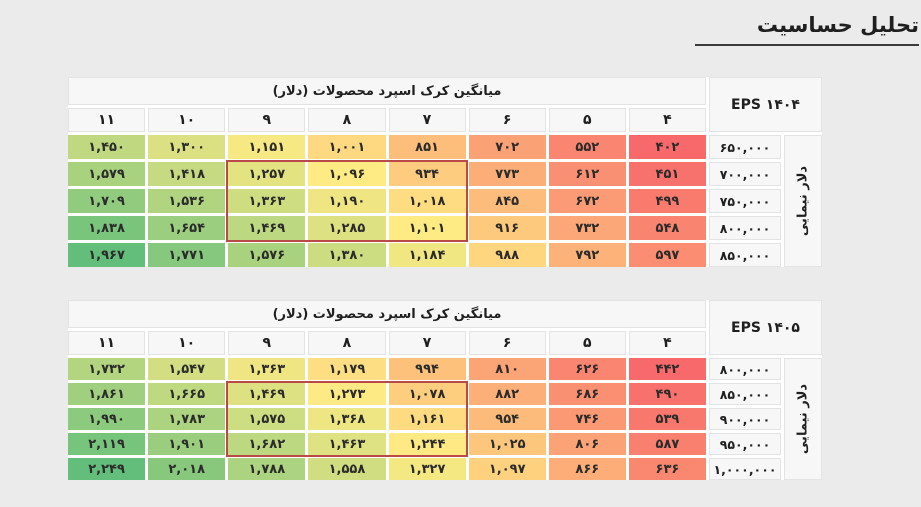 This screenshot has width=921, height=507. I want to click on heatmap-cell: ۲,۲۴۹, so click(107, 469).